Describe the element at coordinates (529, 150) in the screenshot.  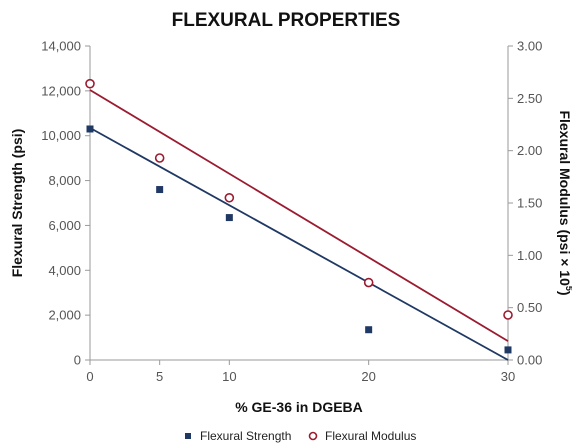
I see `y2-tick-label: 2.00` at that location.